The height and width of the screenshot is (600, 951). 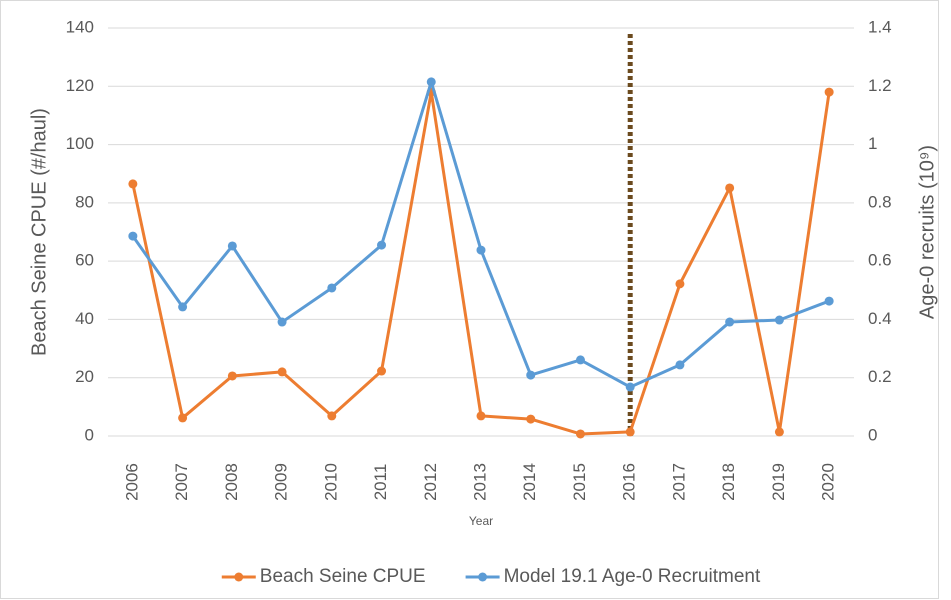 What do you see at coordinates (84, 318) in the screenshot?
I see `y-tick-label: 40` at bounding box center [84, 318].